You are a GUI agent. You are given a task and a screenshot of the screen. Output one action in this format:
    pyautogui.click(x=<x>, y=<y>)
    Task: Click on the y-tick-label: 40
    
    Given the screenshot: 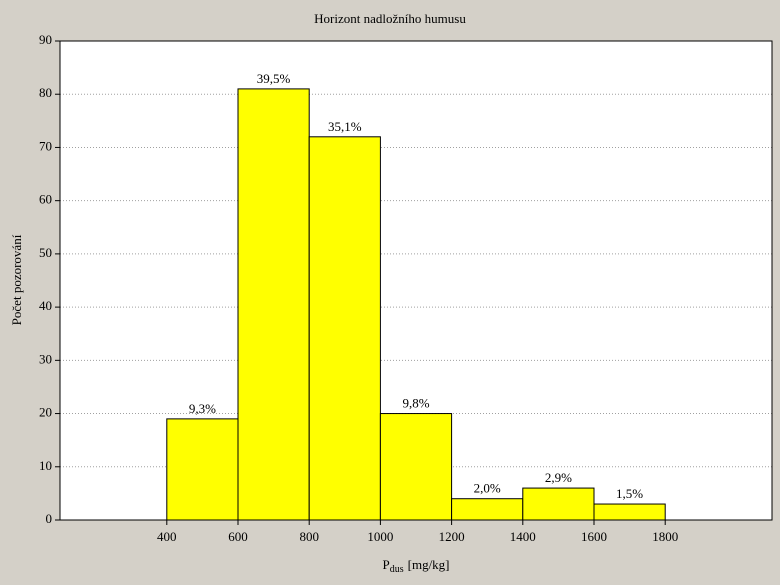 What is the action you would take?
    pyautogui.click(x=45, y=305)
    